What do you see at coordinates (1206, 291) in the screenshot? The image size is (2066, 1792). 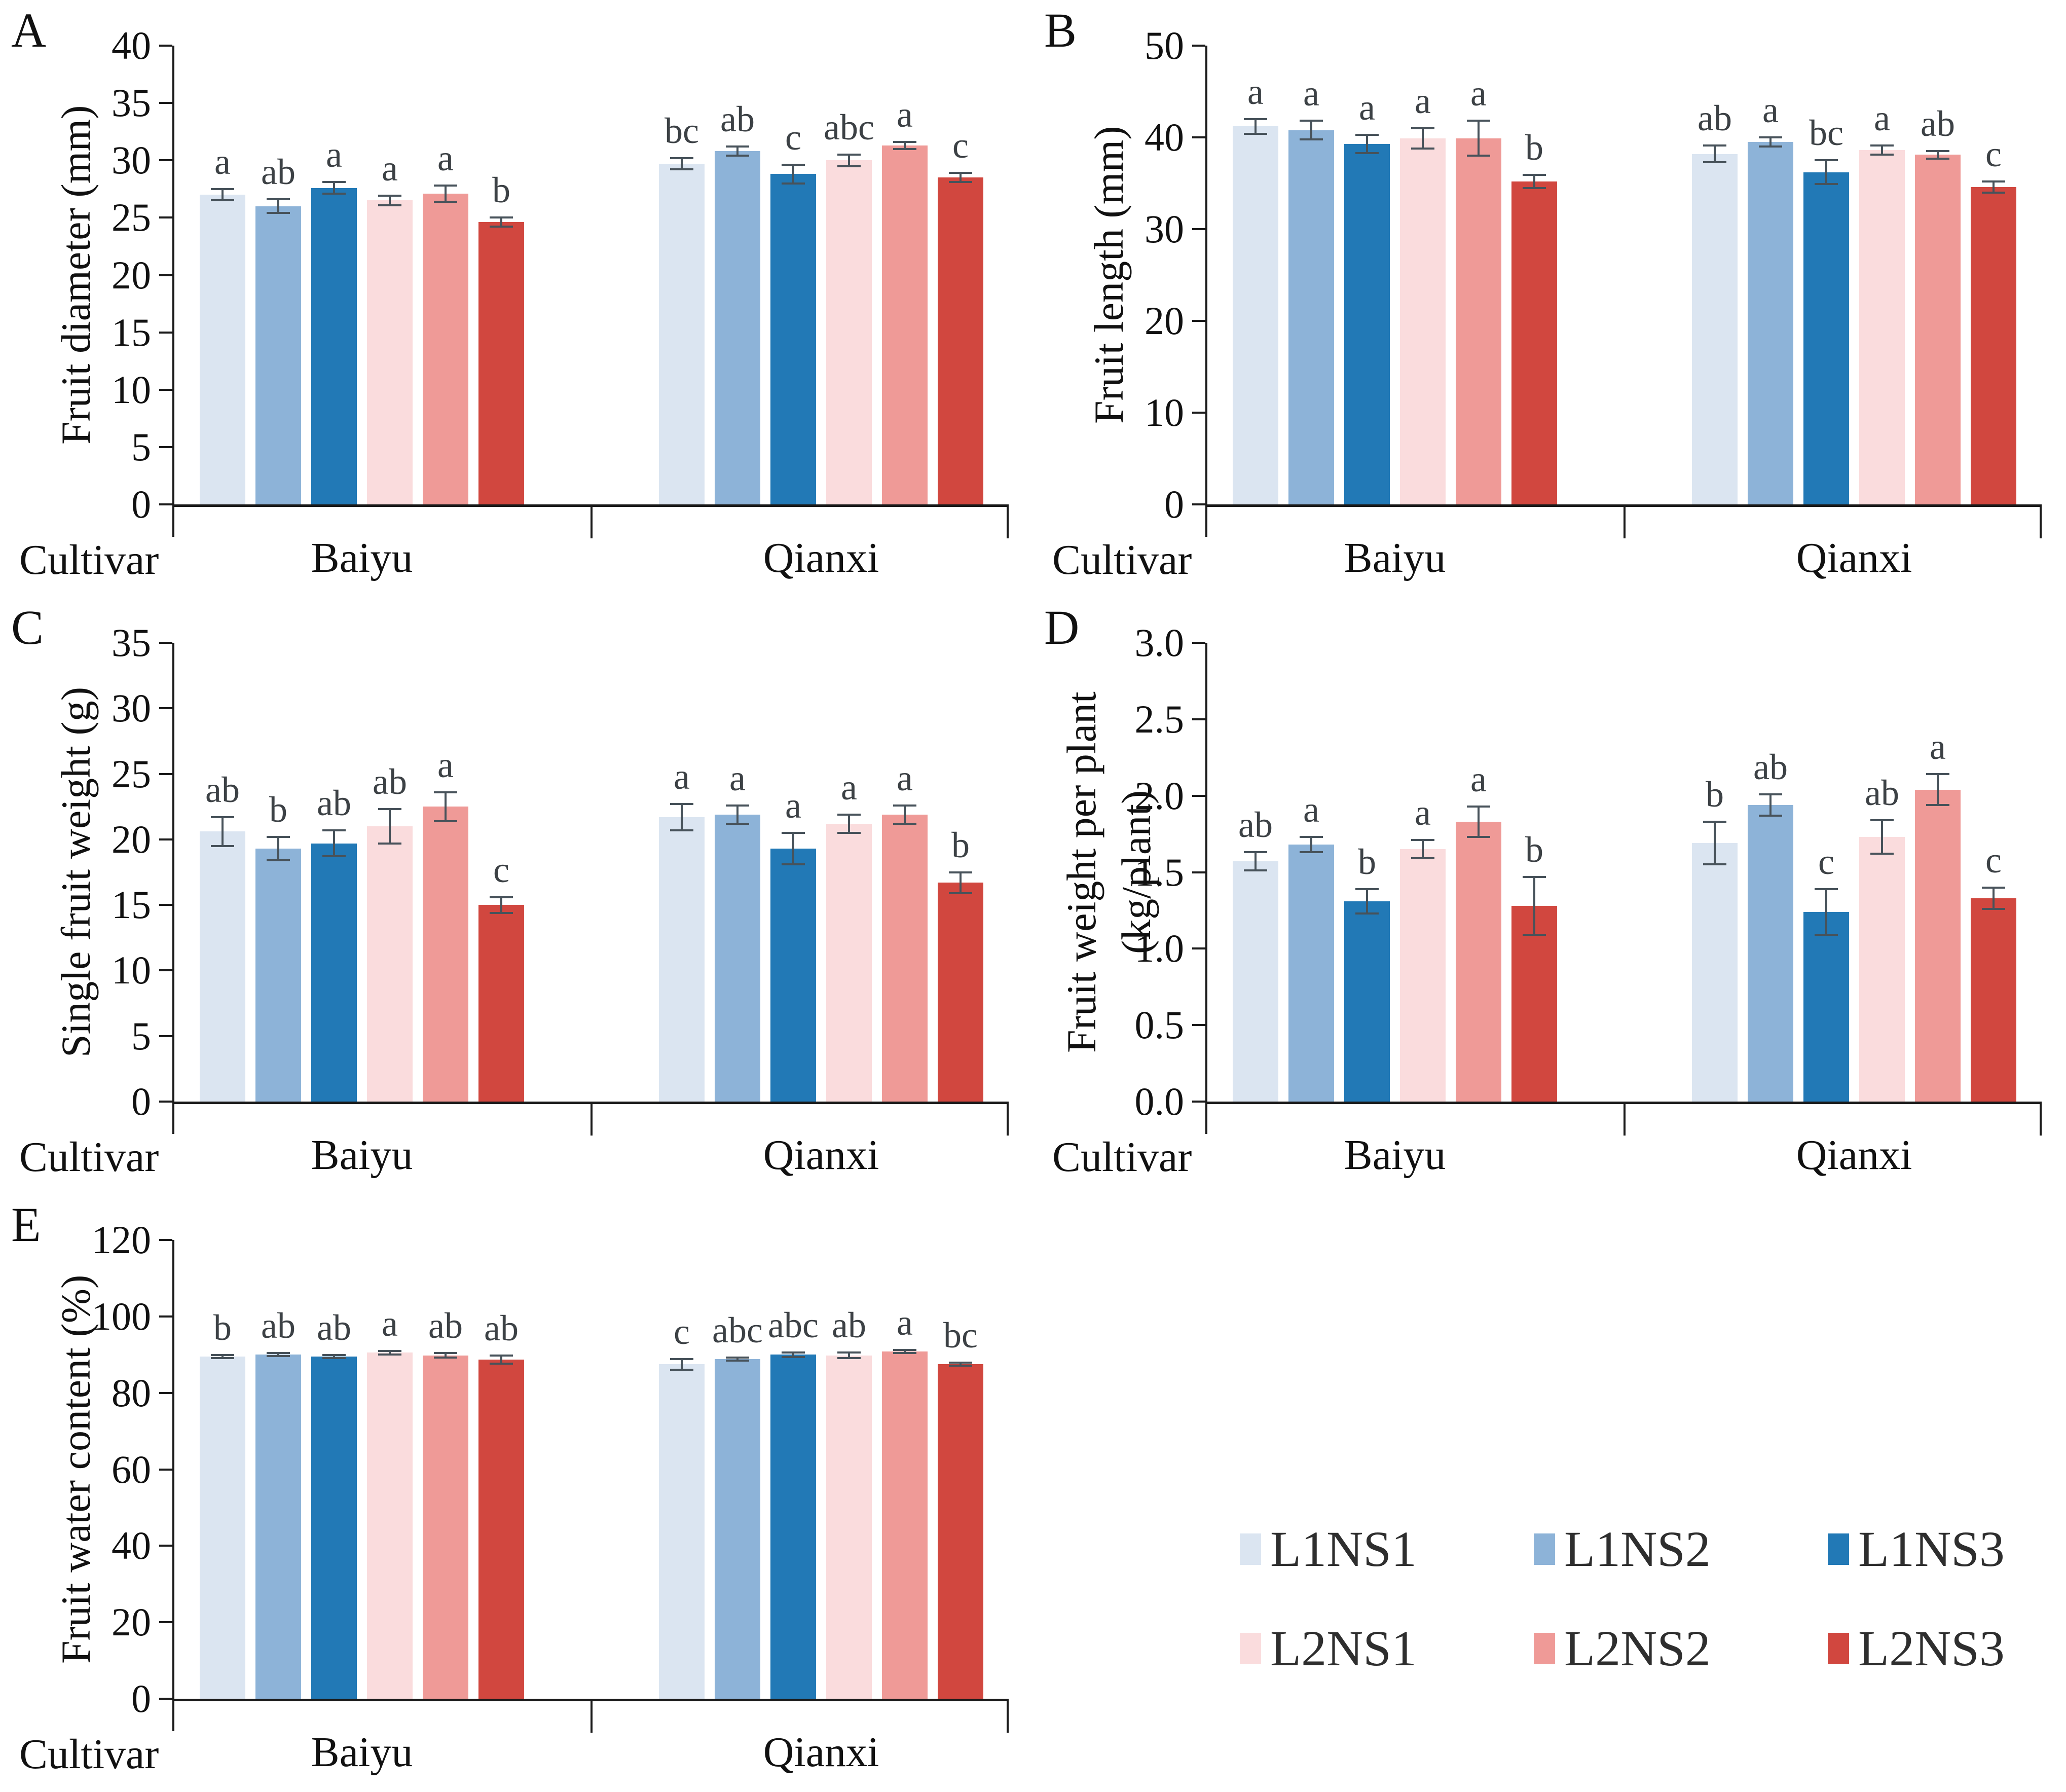 I see `y-axis` at bounding box center [1206, 291].